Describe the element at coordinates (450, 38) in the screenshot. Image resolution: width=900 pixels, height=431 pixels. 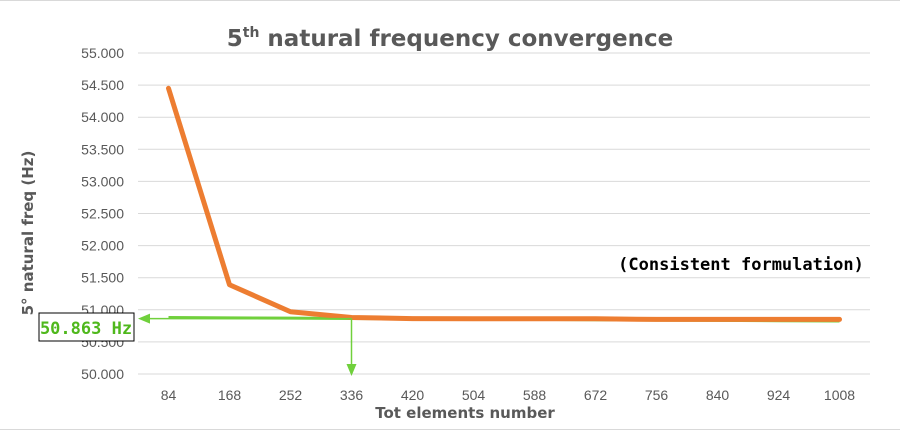
I see `chart-title: 5th natural frequency convergence` at that location.